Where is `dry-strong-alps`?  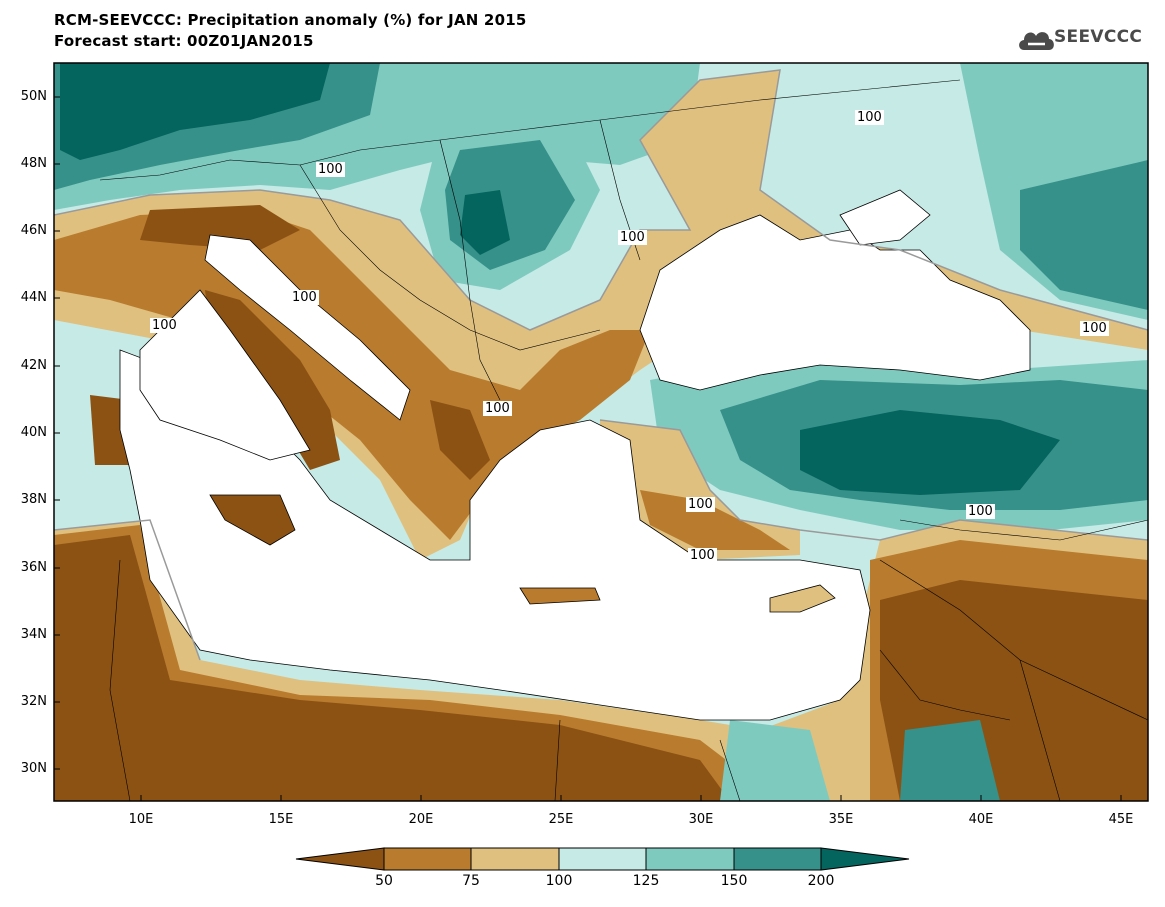
dry-strong-alps is located at coordinates (220, 227).